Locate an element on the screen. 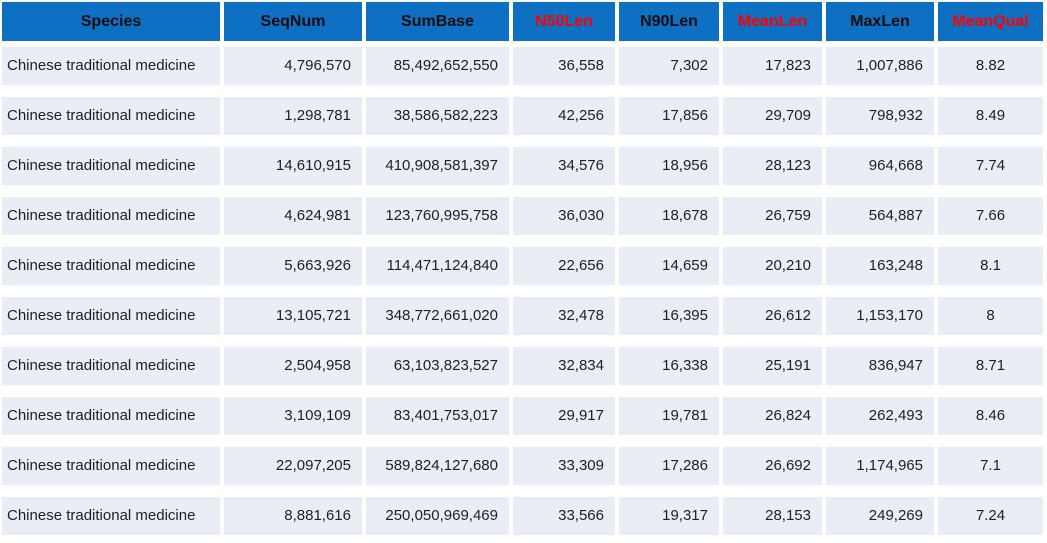 The image size is (1047, 543). table-cell-seqnum: 4,796,570 is located at coordinates (293, 66).